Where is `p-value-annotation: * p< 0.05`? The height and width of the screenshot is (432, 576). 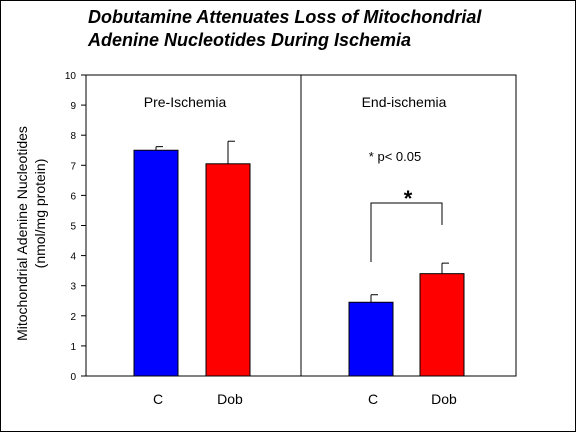
p-value-annotation: * p< 0.05 is located at coordinates (395, 156).